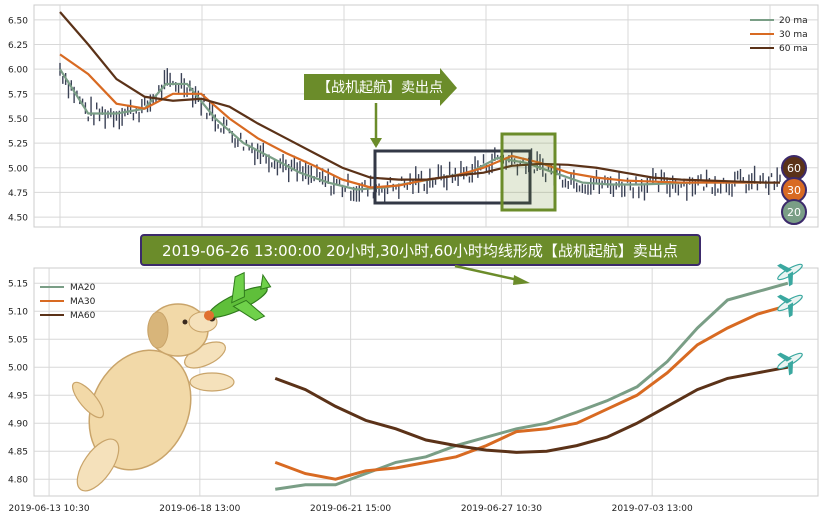 The height and width of the screenshot is (520, 822). What do you see at coordinates (652, 509) in the screenshot?
I see `ma-detail-xtick-label: 2019-07-03 13:00` at bounding box center [652, 509].